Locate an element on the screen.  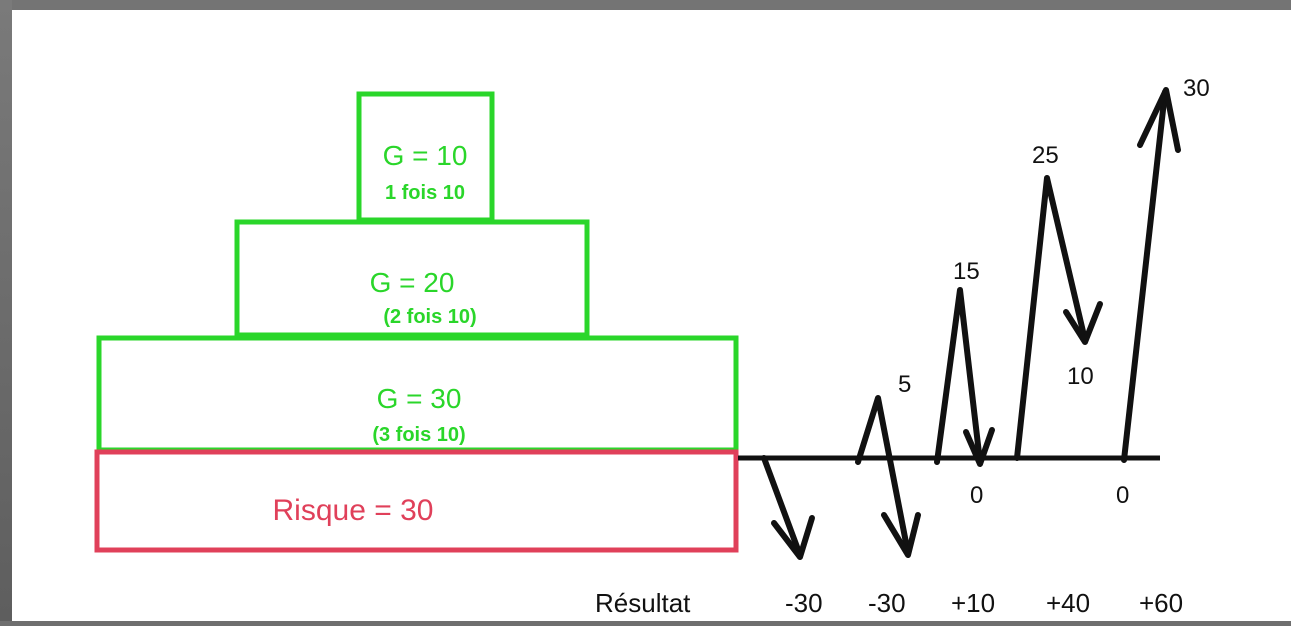
risk-label: Risque = 30 is located at coordinates (353, 510).